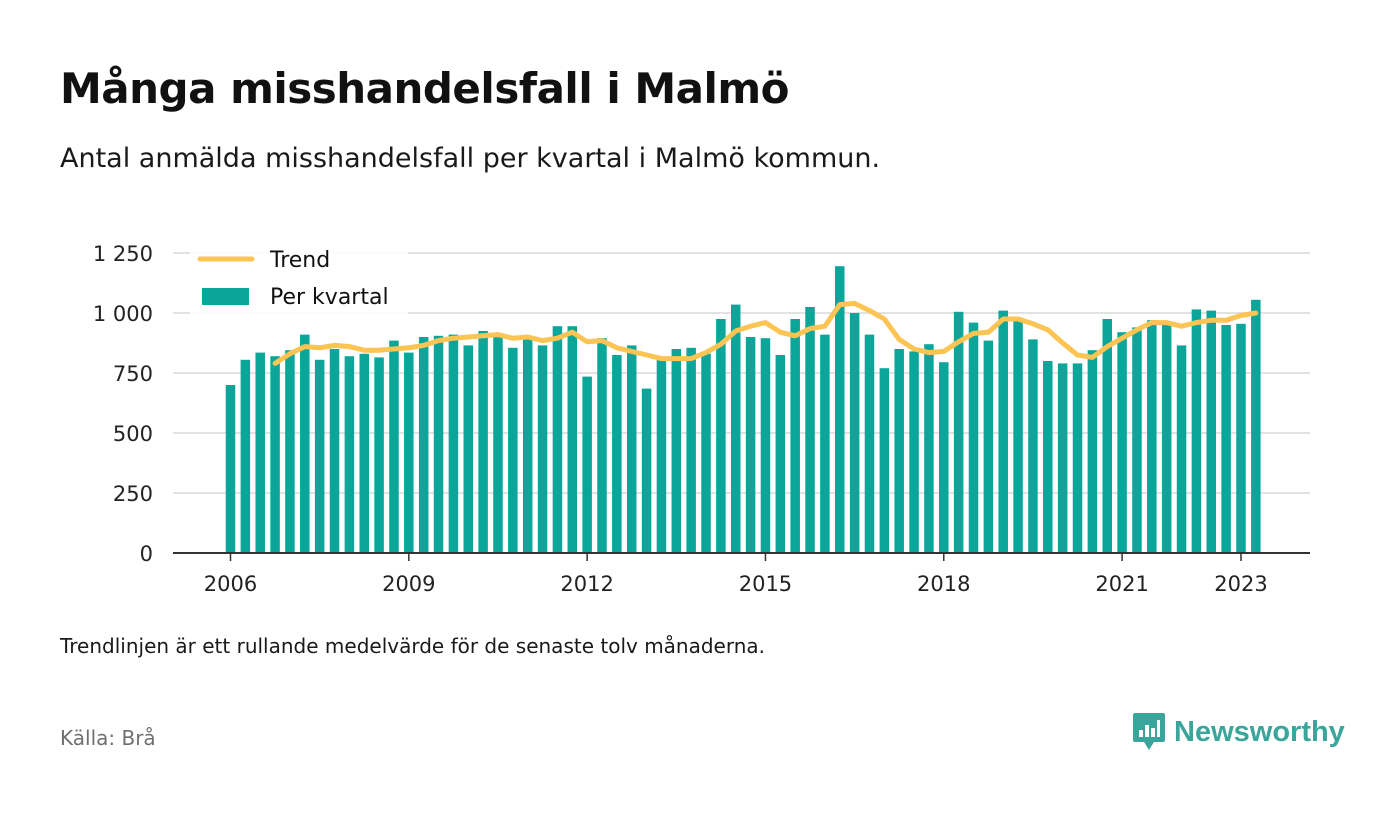 The image size is (1400, 813). What do you see at coordinates (230, 584) in the screenshot?
I see `x-tick-label: 2006` at bounding box center [230, 584].